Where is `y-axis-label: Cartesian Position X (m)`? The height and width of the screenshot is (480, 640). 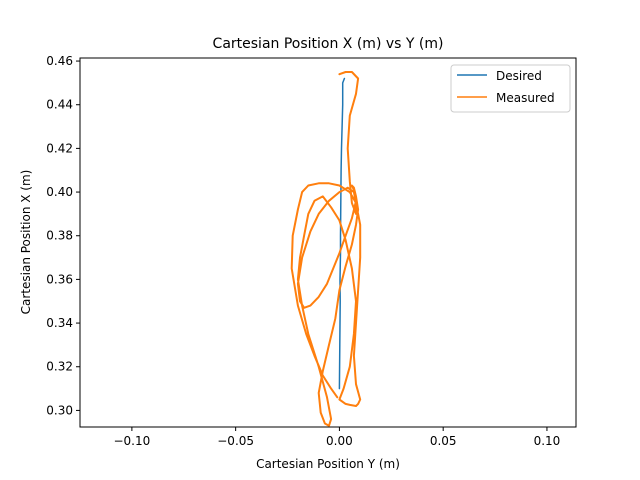 y-axis-label: Cartesian Position X (m) is located at coordinates (26, 242).